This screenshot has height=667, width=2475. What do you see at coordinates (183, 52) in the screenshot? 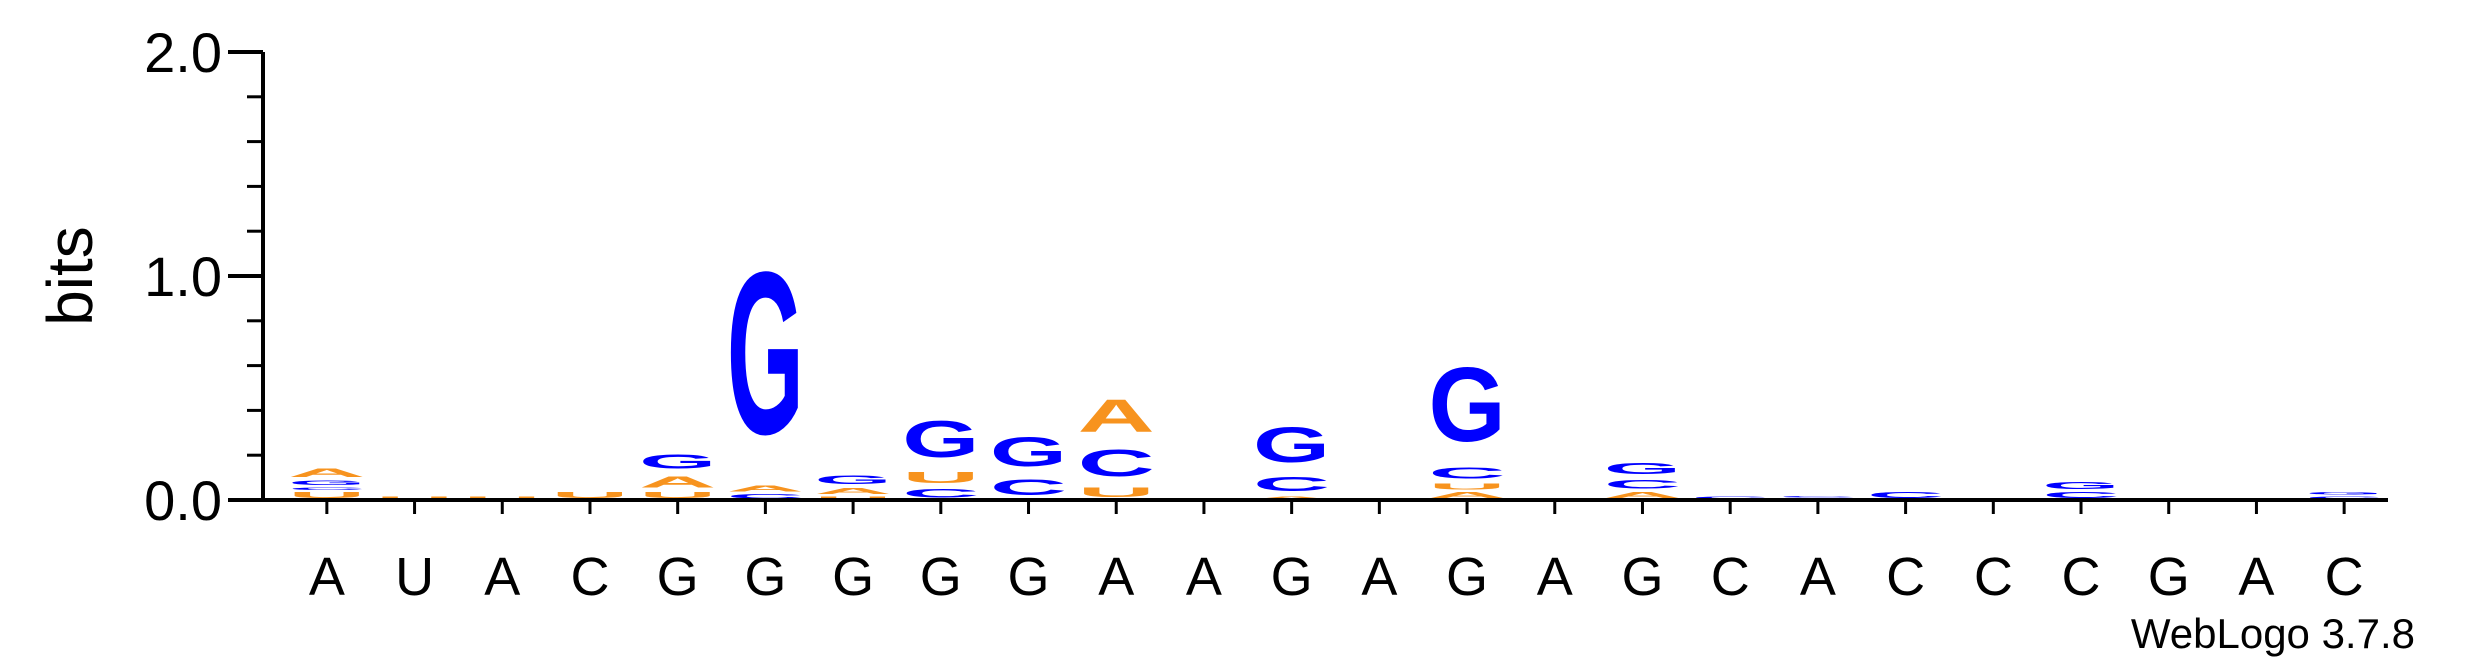
I see `y-tick-label: 2.0` at bounding box center [183, 52].